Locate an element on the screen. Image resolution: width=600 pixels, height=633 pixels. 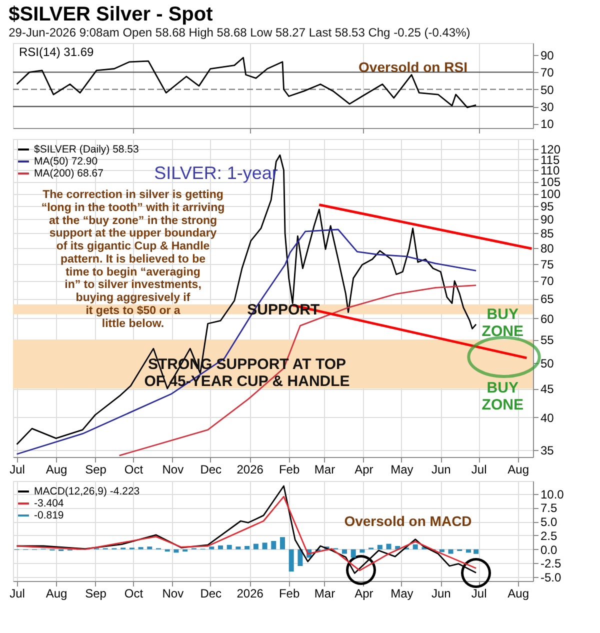
y-tick-label: -2.5 is located at coordinates (551, 563).